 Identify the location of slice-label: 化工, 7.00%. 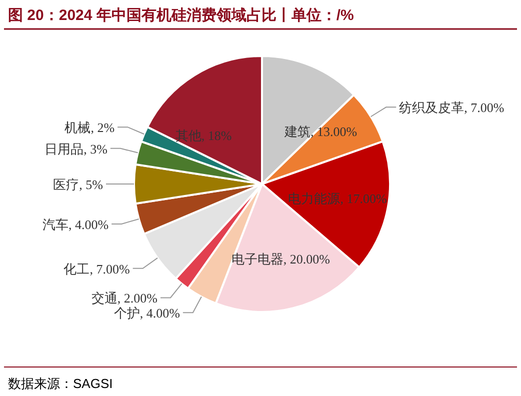
(97, 268).